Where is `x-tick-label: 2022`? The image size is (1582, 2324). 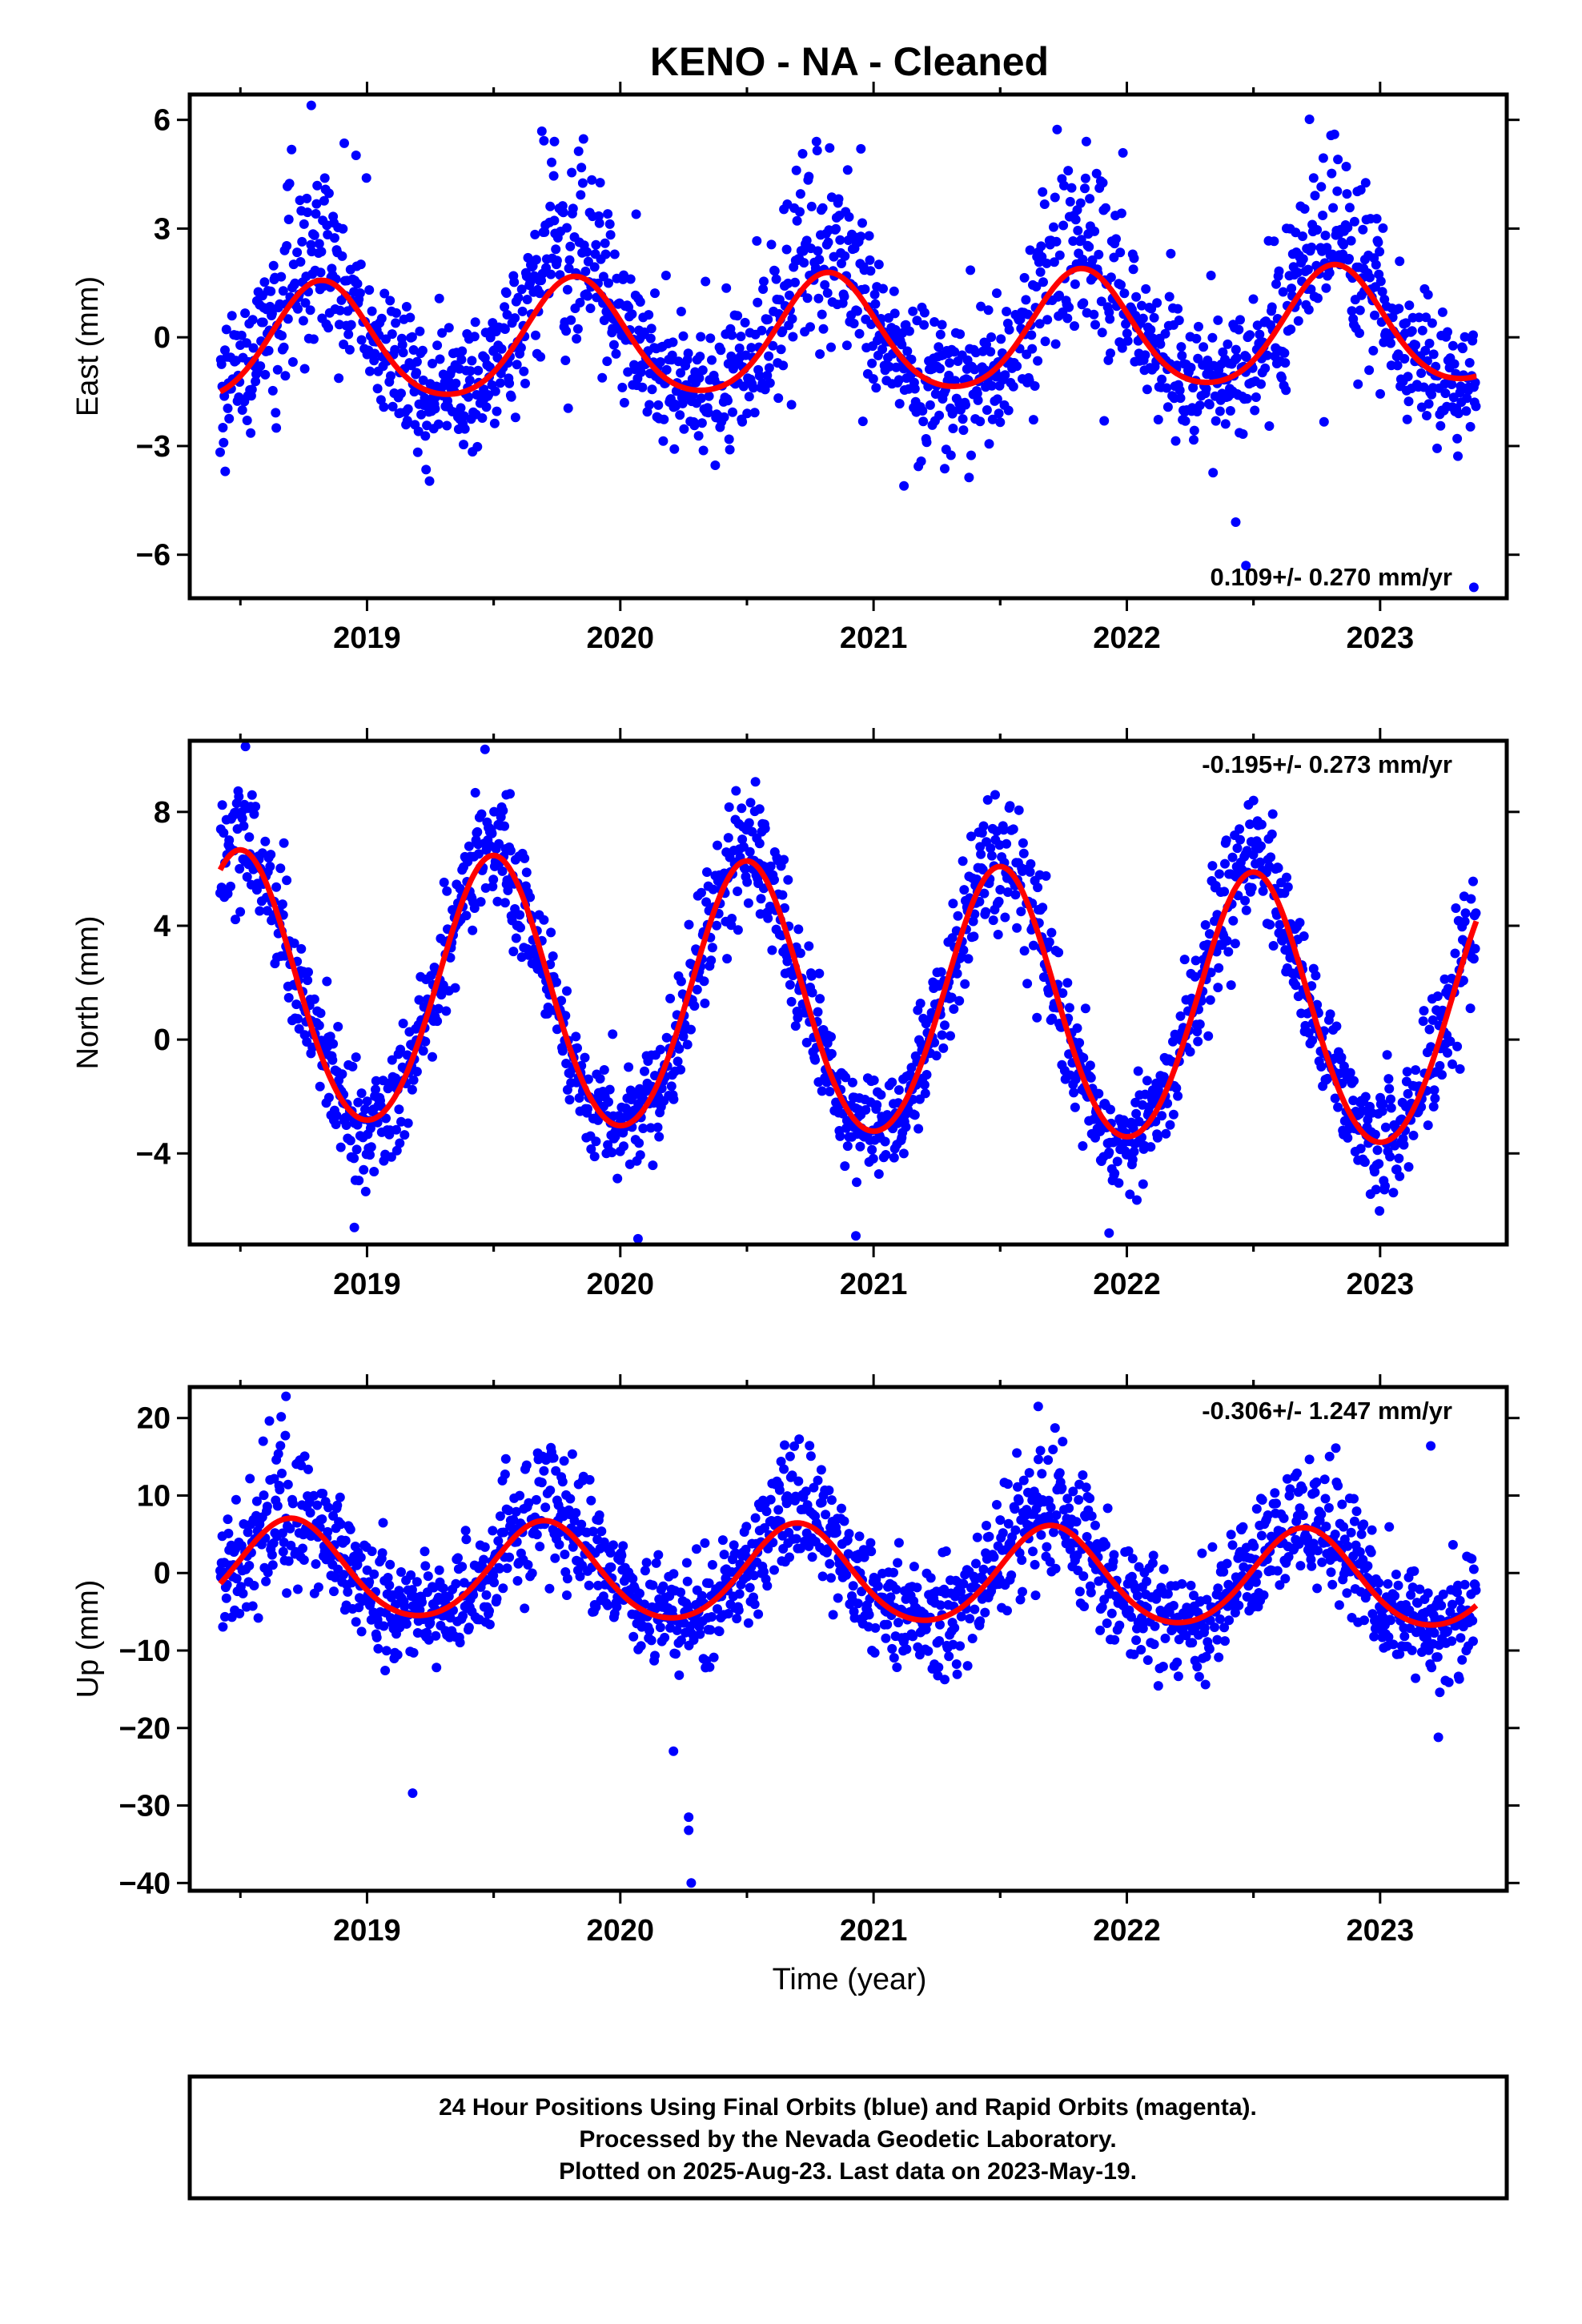 x-tick-label: 2022 is located at coordinates (1127, 1284).